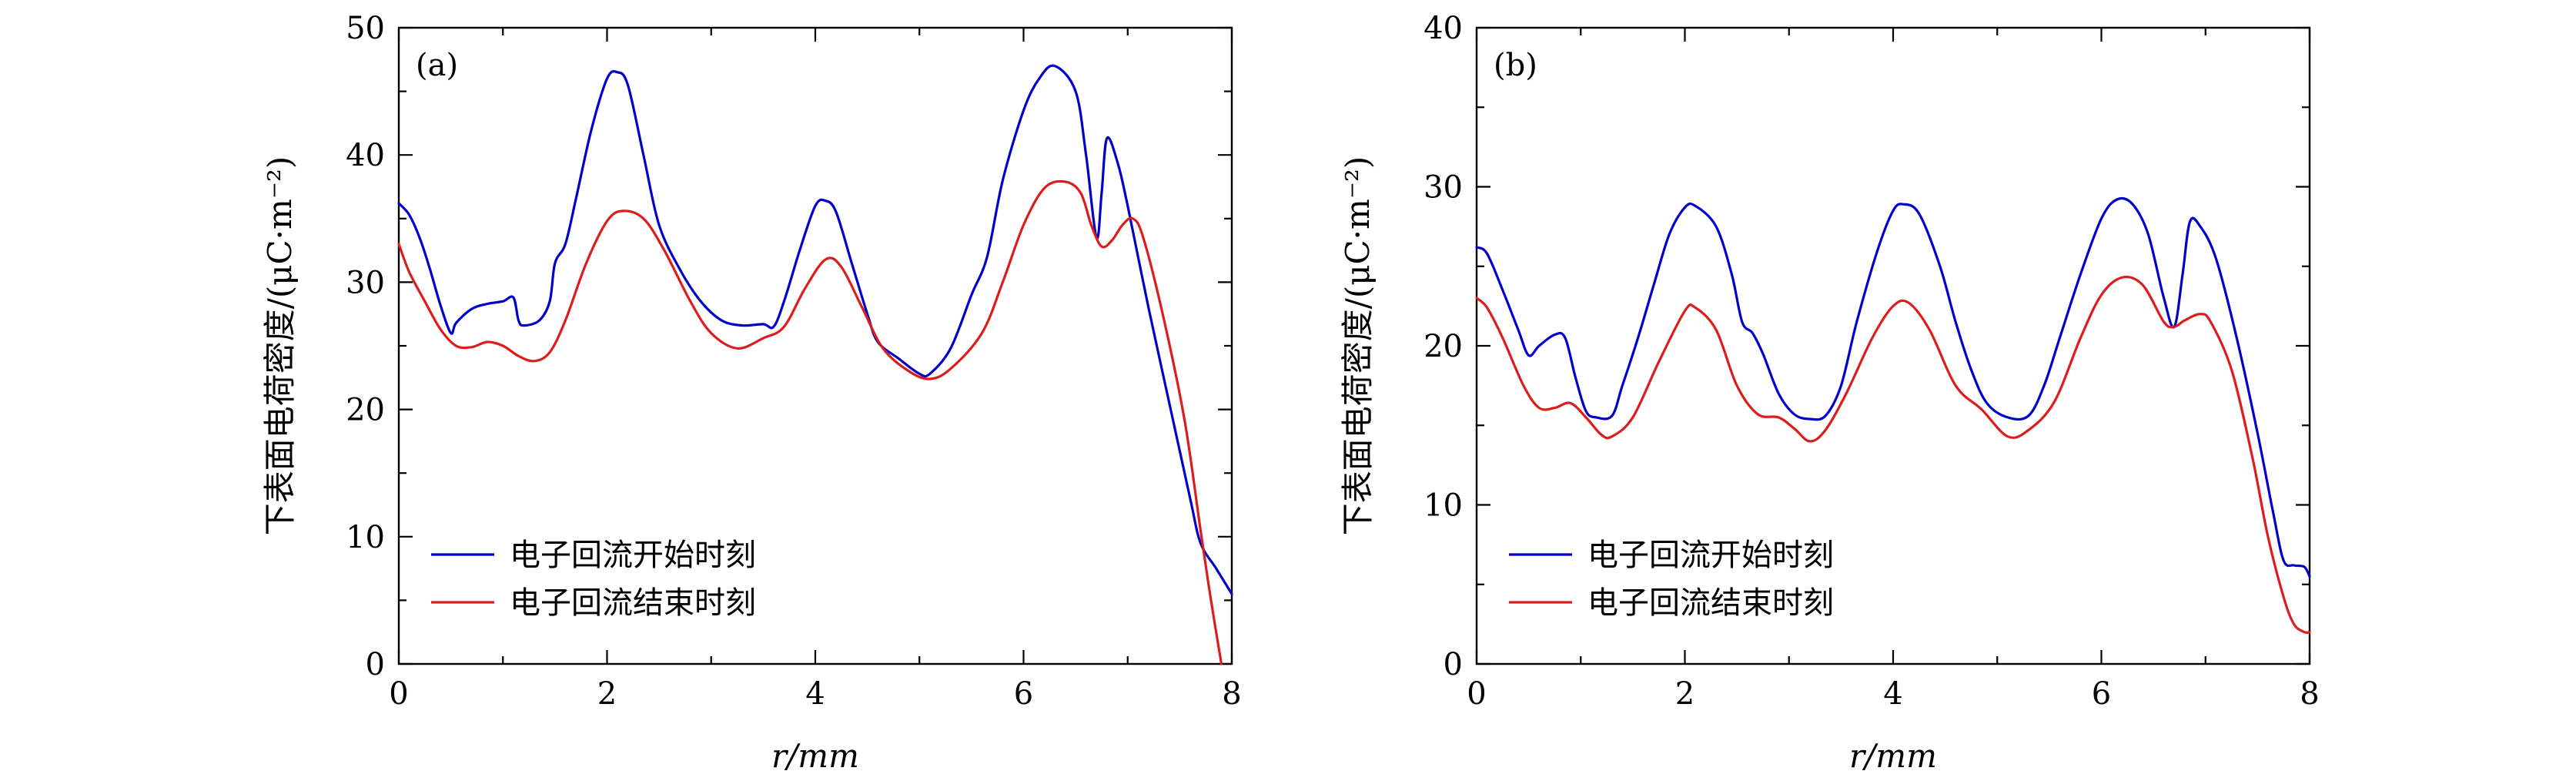  What do you see at coordinates (1516, 66) in the screenshot?
I see `panel-label: (b)` at bounding box center [1516, 66].